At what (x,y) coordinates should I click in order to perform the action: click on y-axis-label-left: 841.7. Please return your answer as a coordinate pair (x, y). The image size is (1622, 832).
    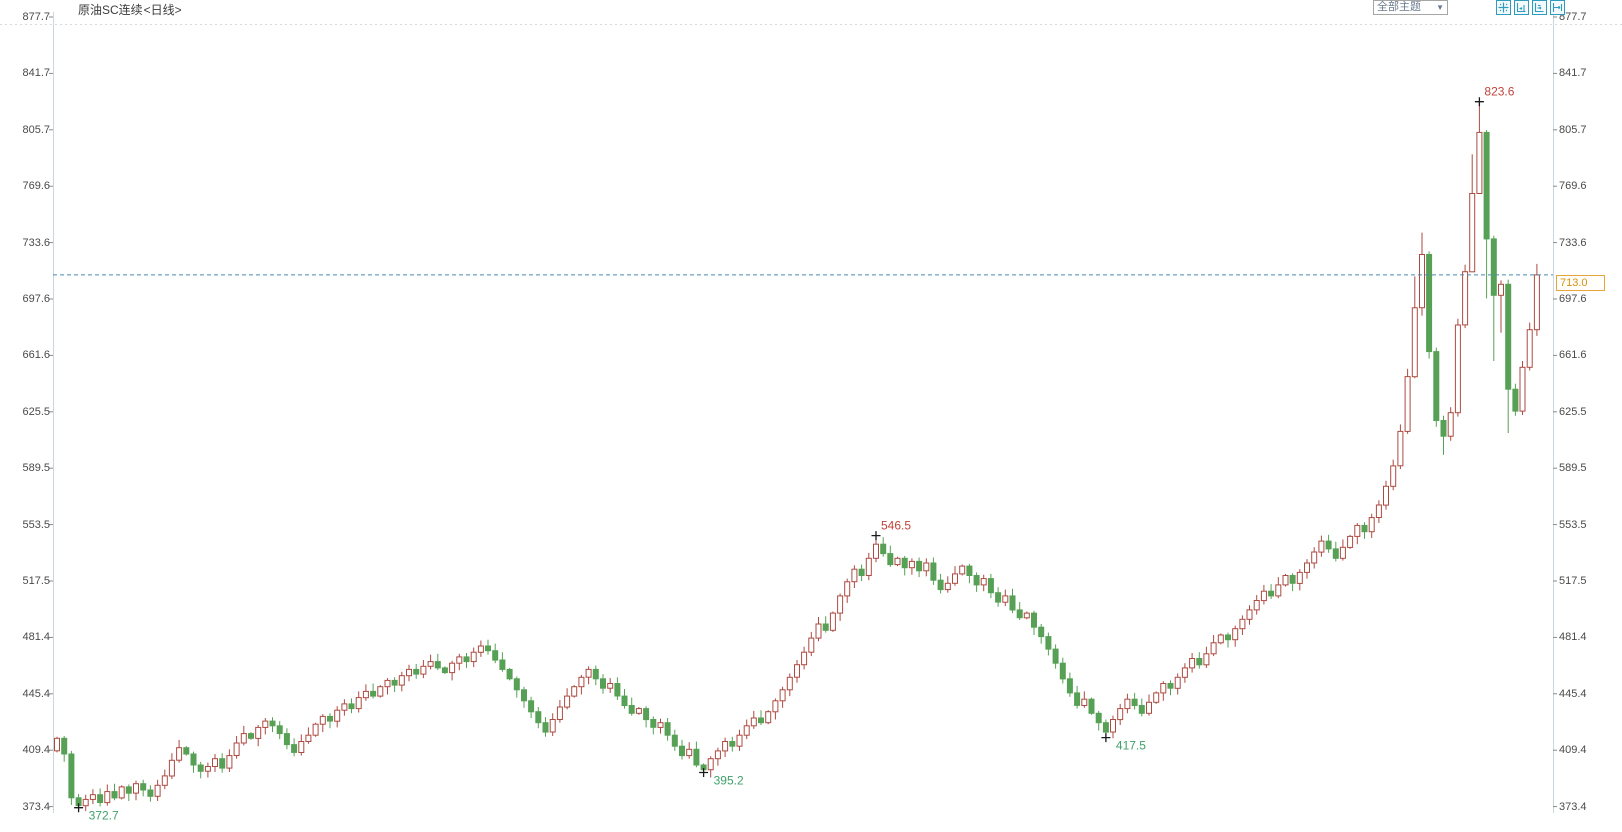
    Looking at the image, I should click on (36, 73).